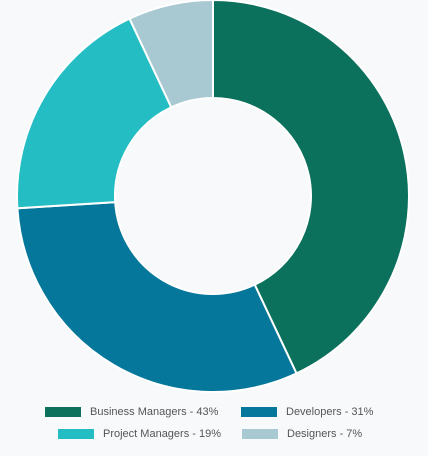 This screenshot has height=456, width=428. I want to click on legend-row-2: Project Managers - 19% Designers - 7%, so click(214, 434).